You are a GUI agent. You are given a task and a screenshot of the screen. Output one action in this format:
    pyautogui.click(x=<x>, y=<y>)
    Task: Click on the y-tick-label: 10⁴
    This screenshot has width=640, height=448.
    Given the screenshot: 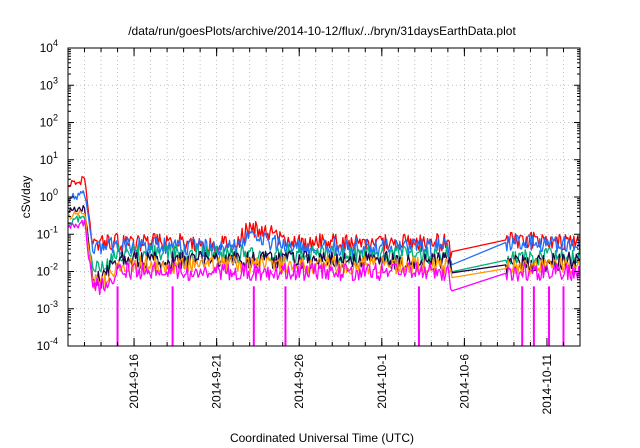 What is the action you would take?
    pyautogui.click(x=49, y=46)
    